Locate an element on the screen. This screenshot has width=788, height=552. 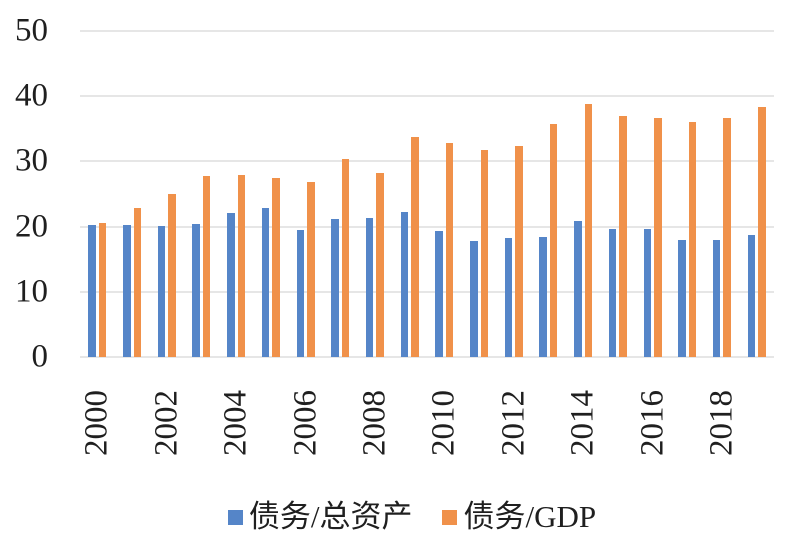
y-axis-tick-label-20: 20 is located at coordinates (31, 226).